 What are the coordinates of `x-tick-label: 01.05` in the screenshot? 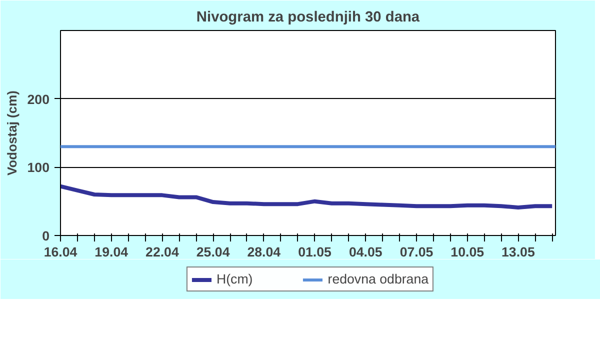 It's located at (315, 252).